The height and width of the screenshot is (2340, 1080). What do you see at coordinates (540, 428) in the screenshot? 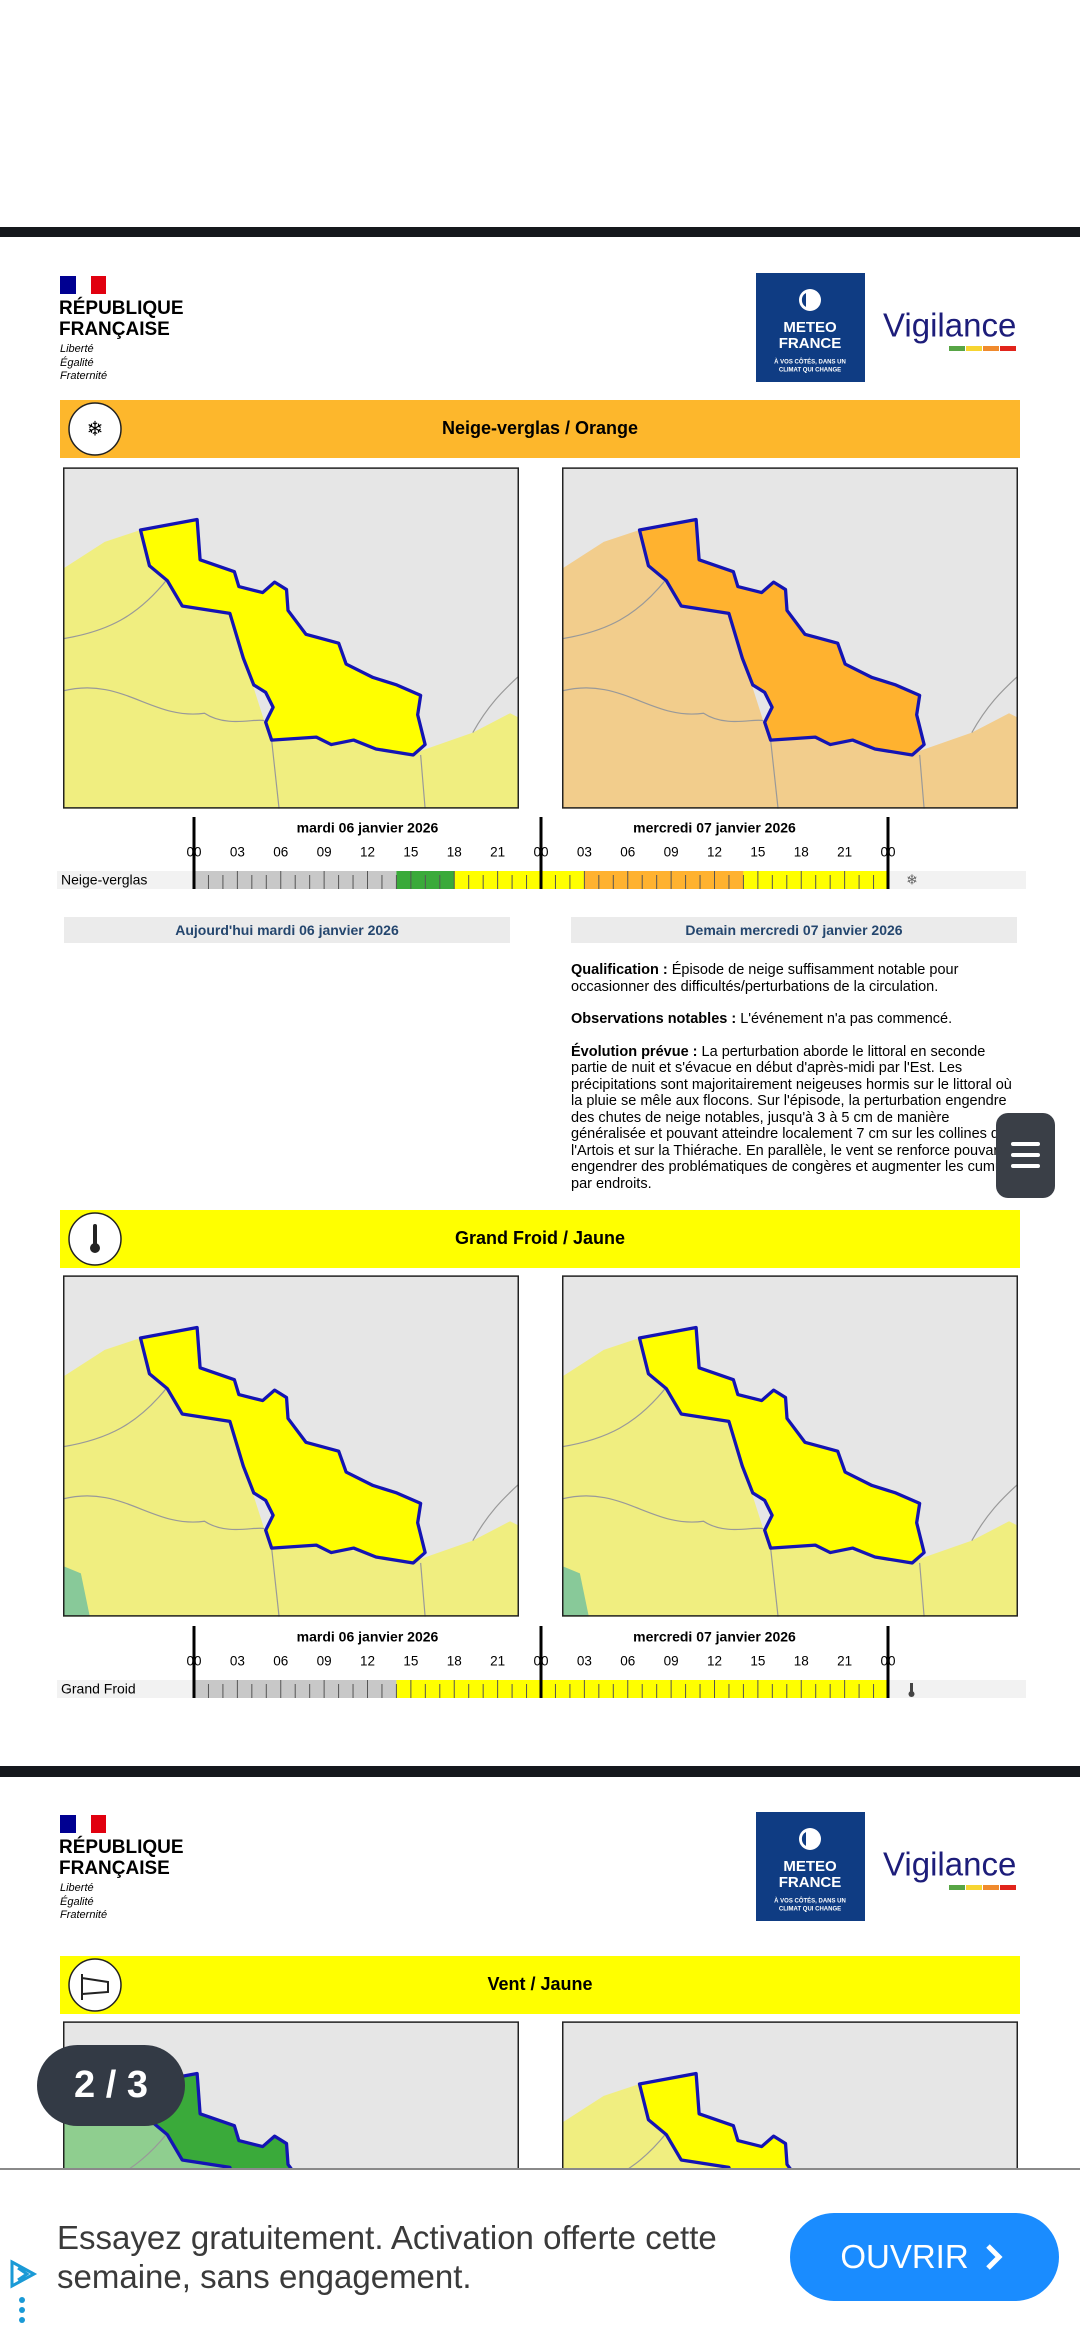
I see `banner-title: Neige-verglas / Orange` at bounding box center [540, 428].